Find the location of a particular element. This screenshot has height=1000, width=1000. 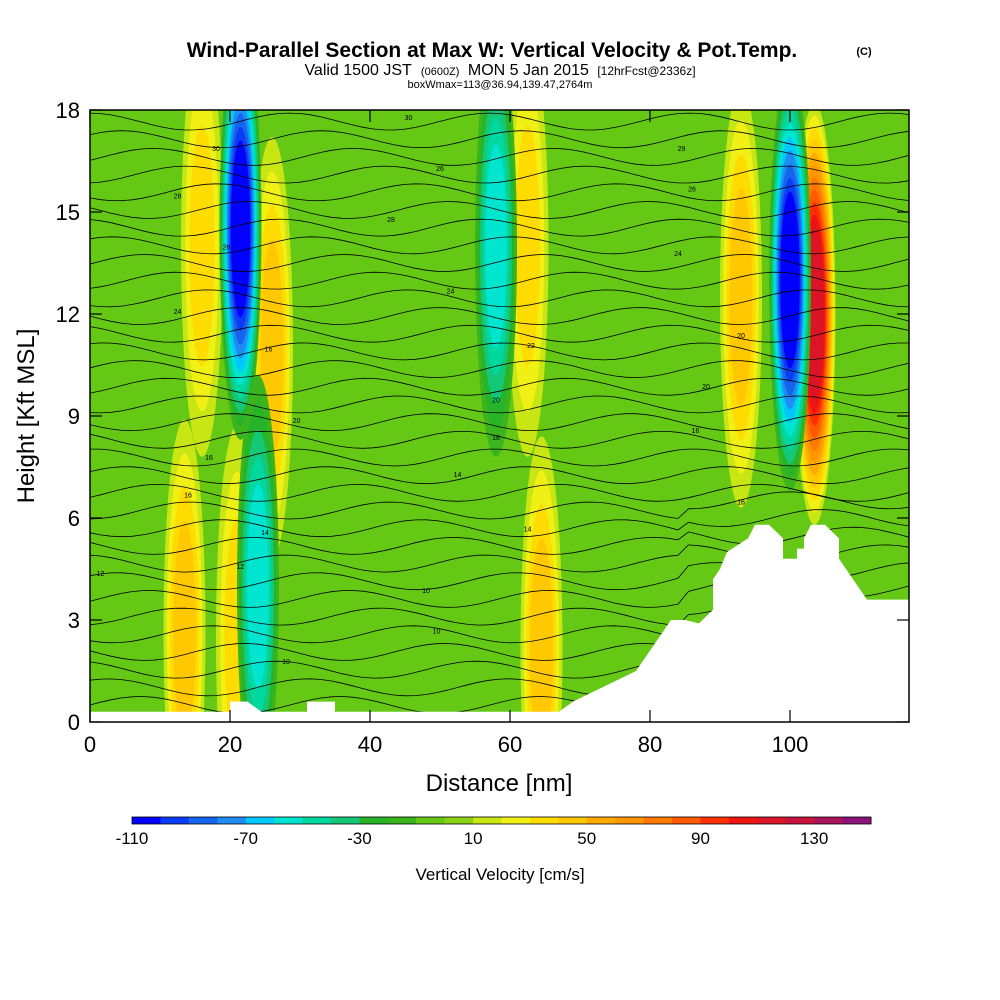

colorbar-frame is located at coordinates (501, 820).